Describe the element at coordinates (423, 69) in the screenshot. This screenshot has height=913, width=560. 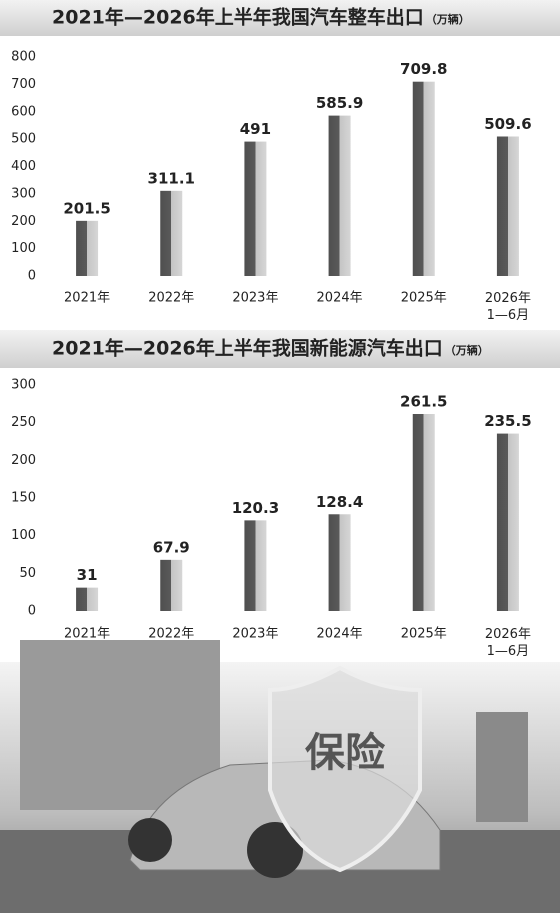
I see `value-label: 709.8` at that location.